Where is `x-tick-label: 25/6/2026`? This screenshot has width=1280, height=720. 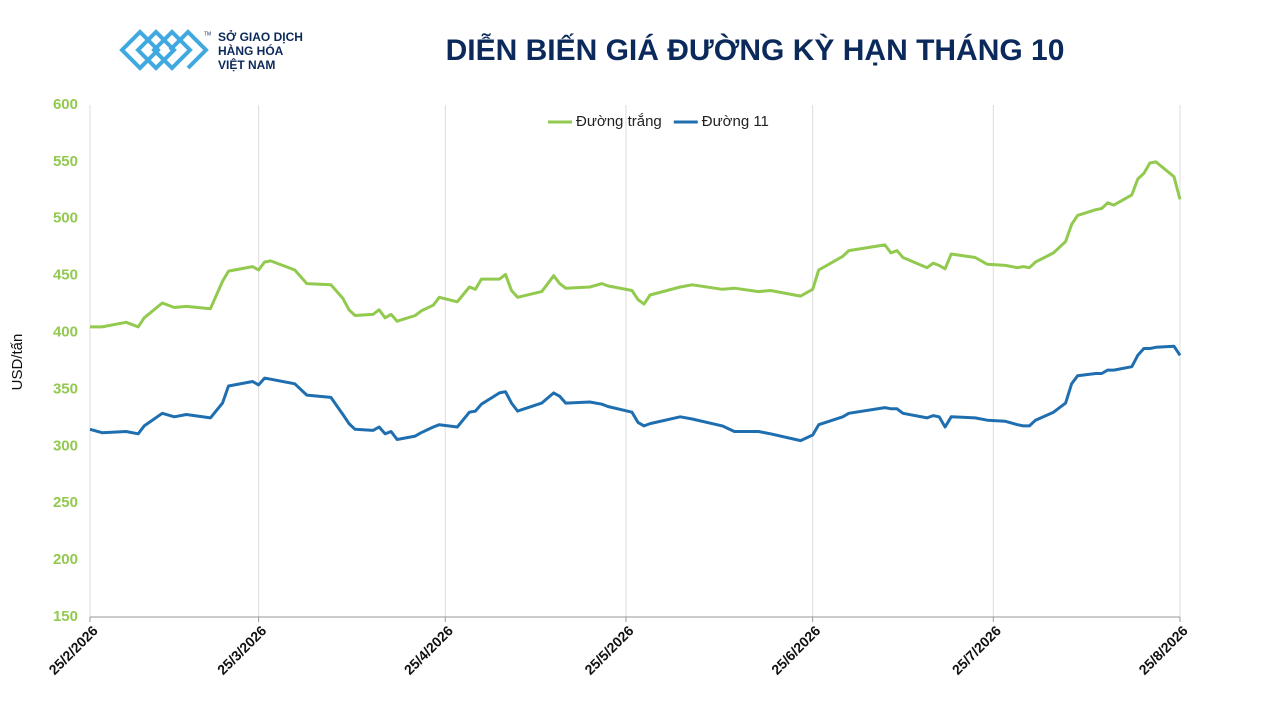 x-tick-label: 25/6/2026 is located at coordinates (796, 650).